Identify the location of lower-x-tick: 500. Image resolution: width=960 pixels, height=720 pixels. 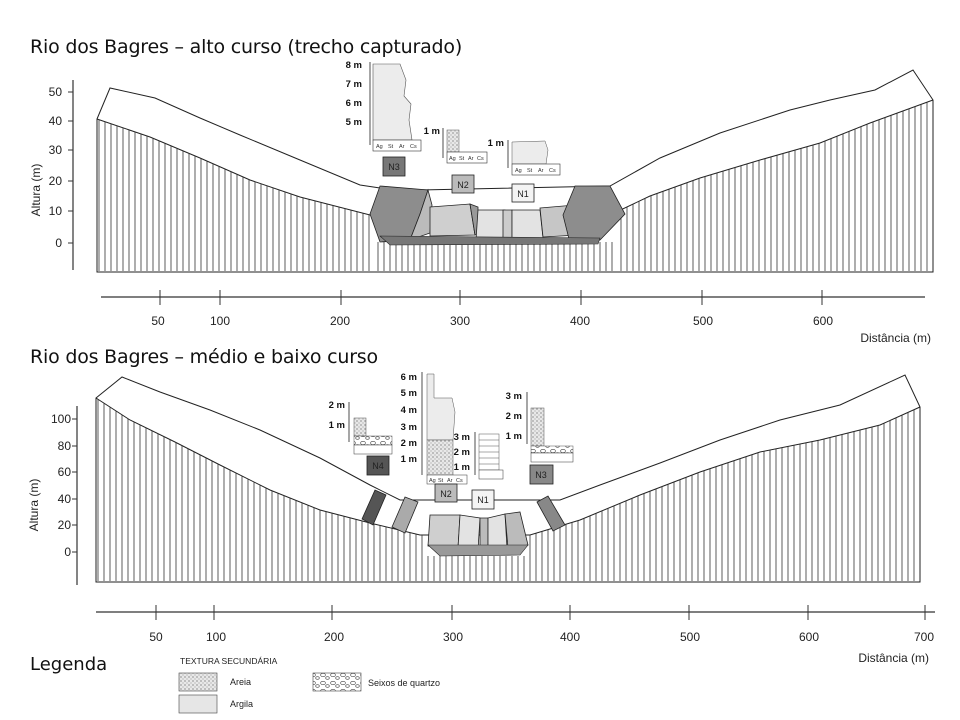
(690, 637).